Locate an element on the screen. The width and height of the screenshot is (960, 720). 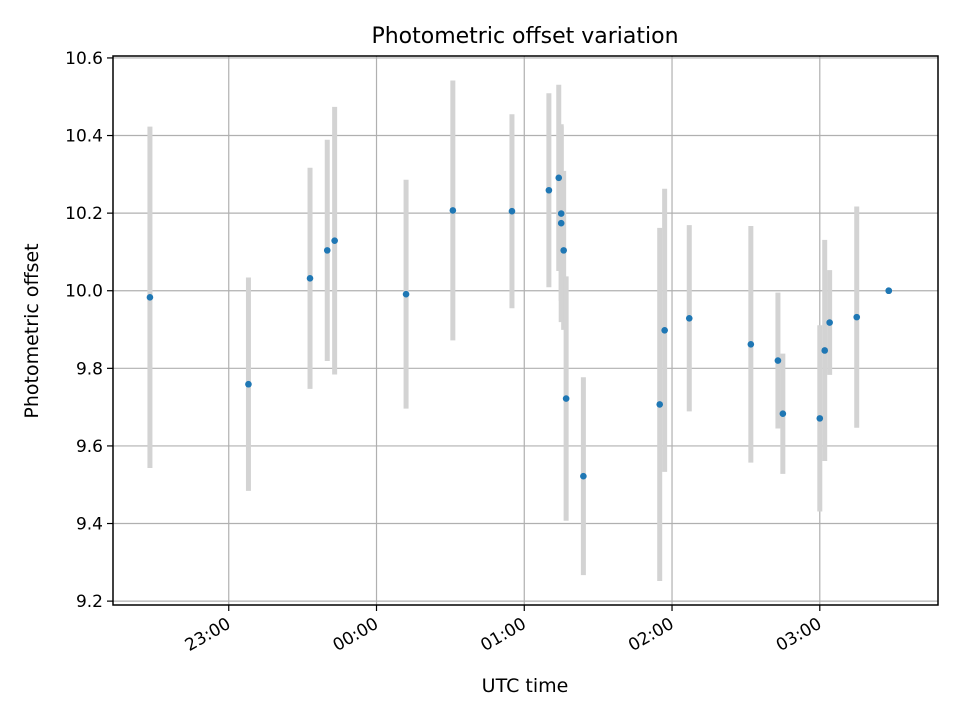
y-tick-label: 10.6 is located at coordinates (84, 59).